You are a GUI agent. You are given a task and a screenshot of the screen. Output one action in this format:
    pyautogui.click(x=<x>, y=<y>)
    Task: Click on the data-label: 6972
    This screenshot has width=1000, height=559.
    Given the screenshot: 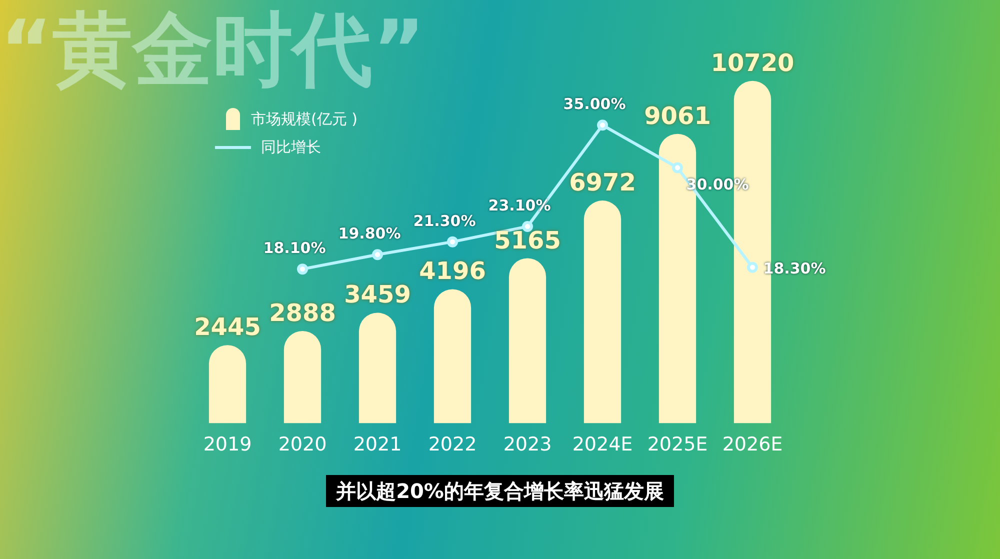 What is the action you would take?
    pyautogui.click(x=602, y=182)
    